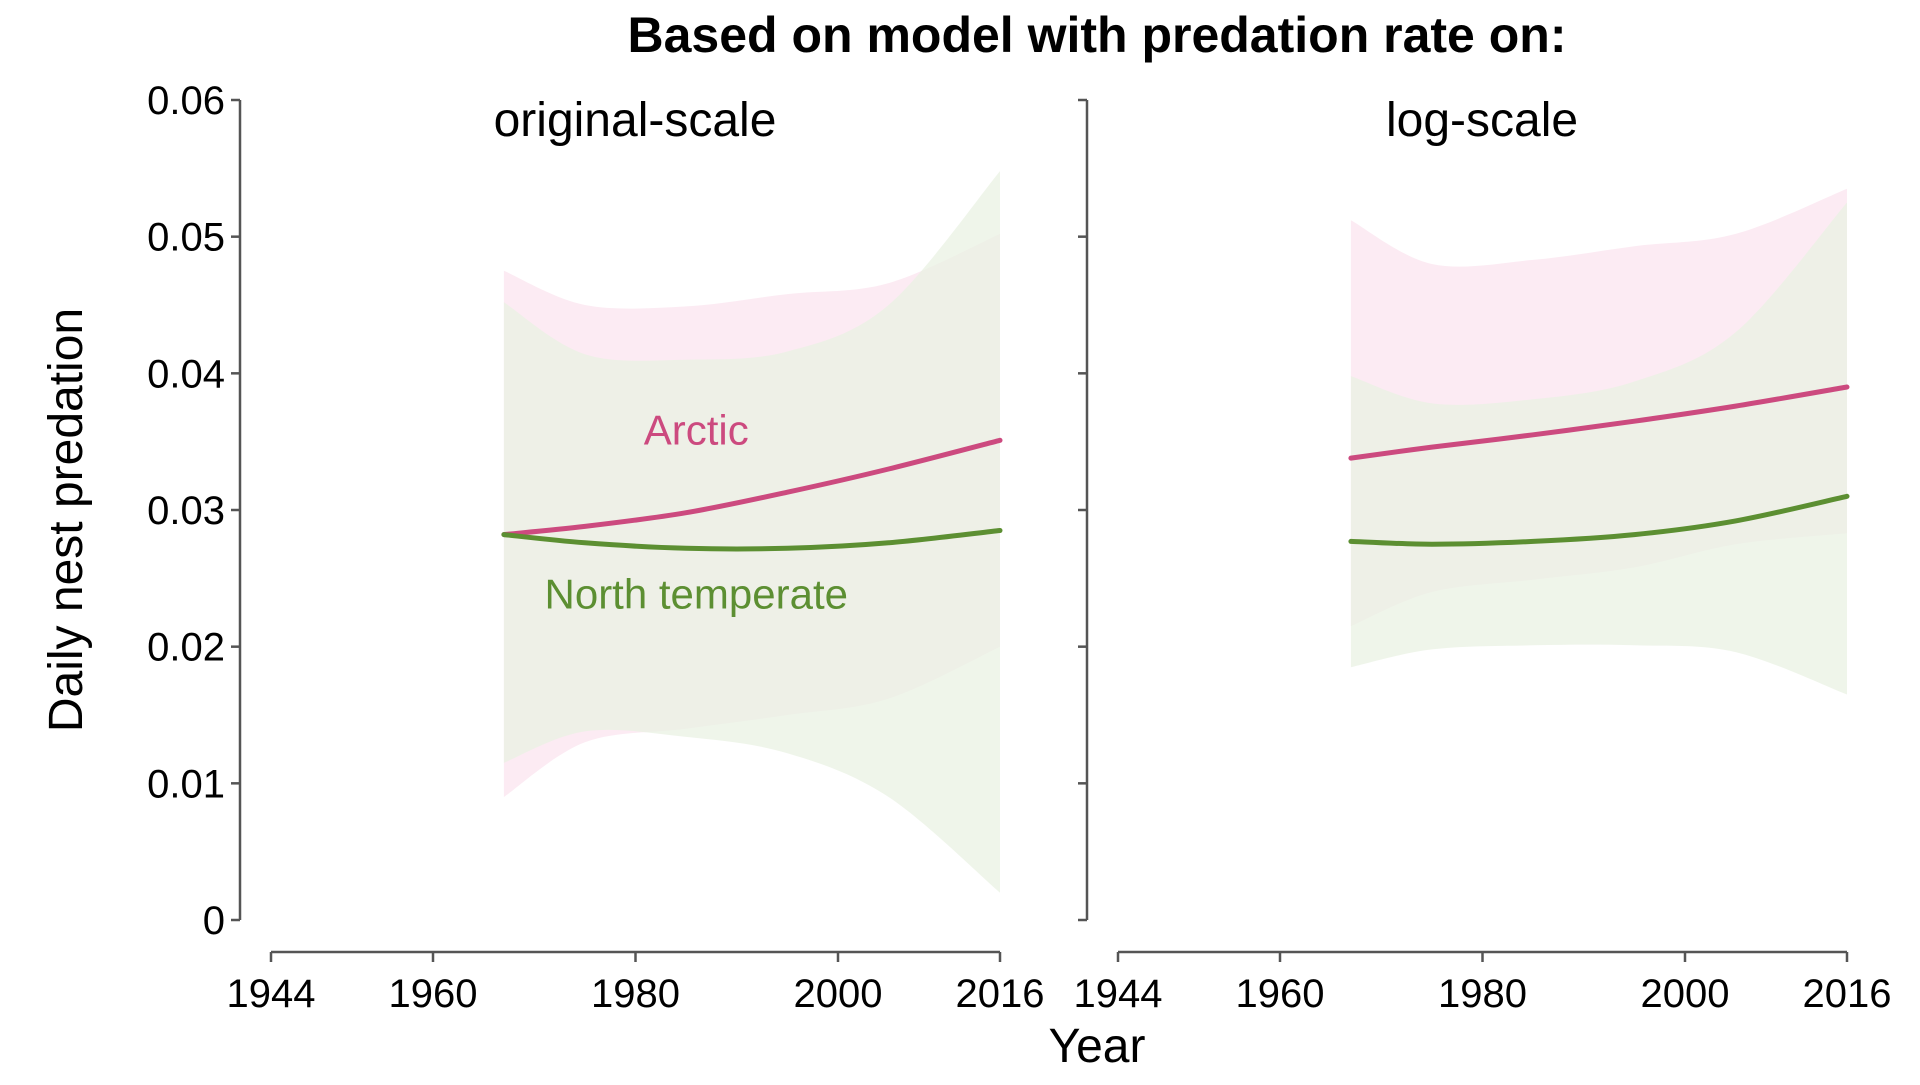 This screenshot has width=1920, height=1085. I want to click on y-tick-label: 0.01, so click(186, 784).